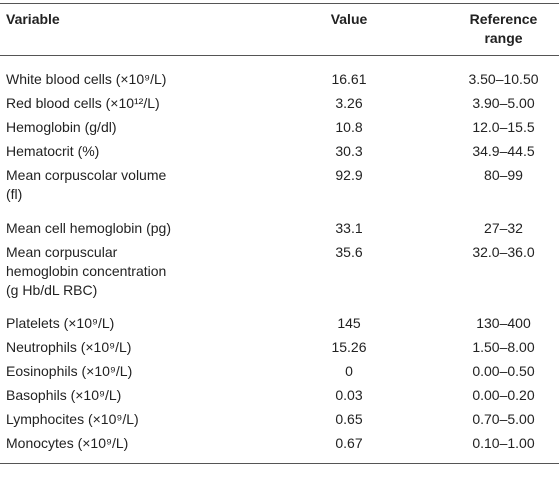 This screenshot has width=559, height=498. I want to click on table-cell: 130–400, so click(503, 324).